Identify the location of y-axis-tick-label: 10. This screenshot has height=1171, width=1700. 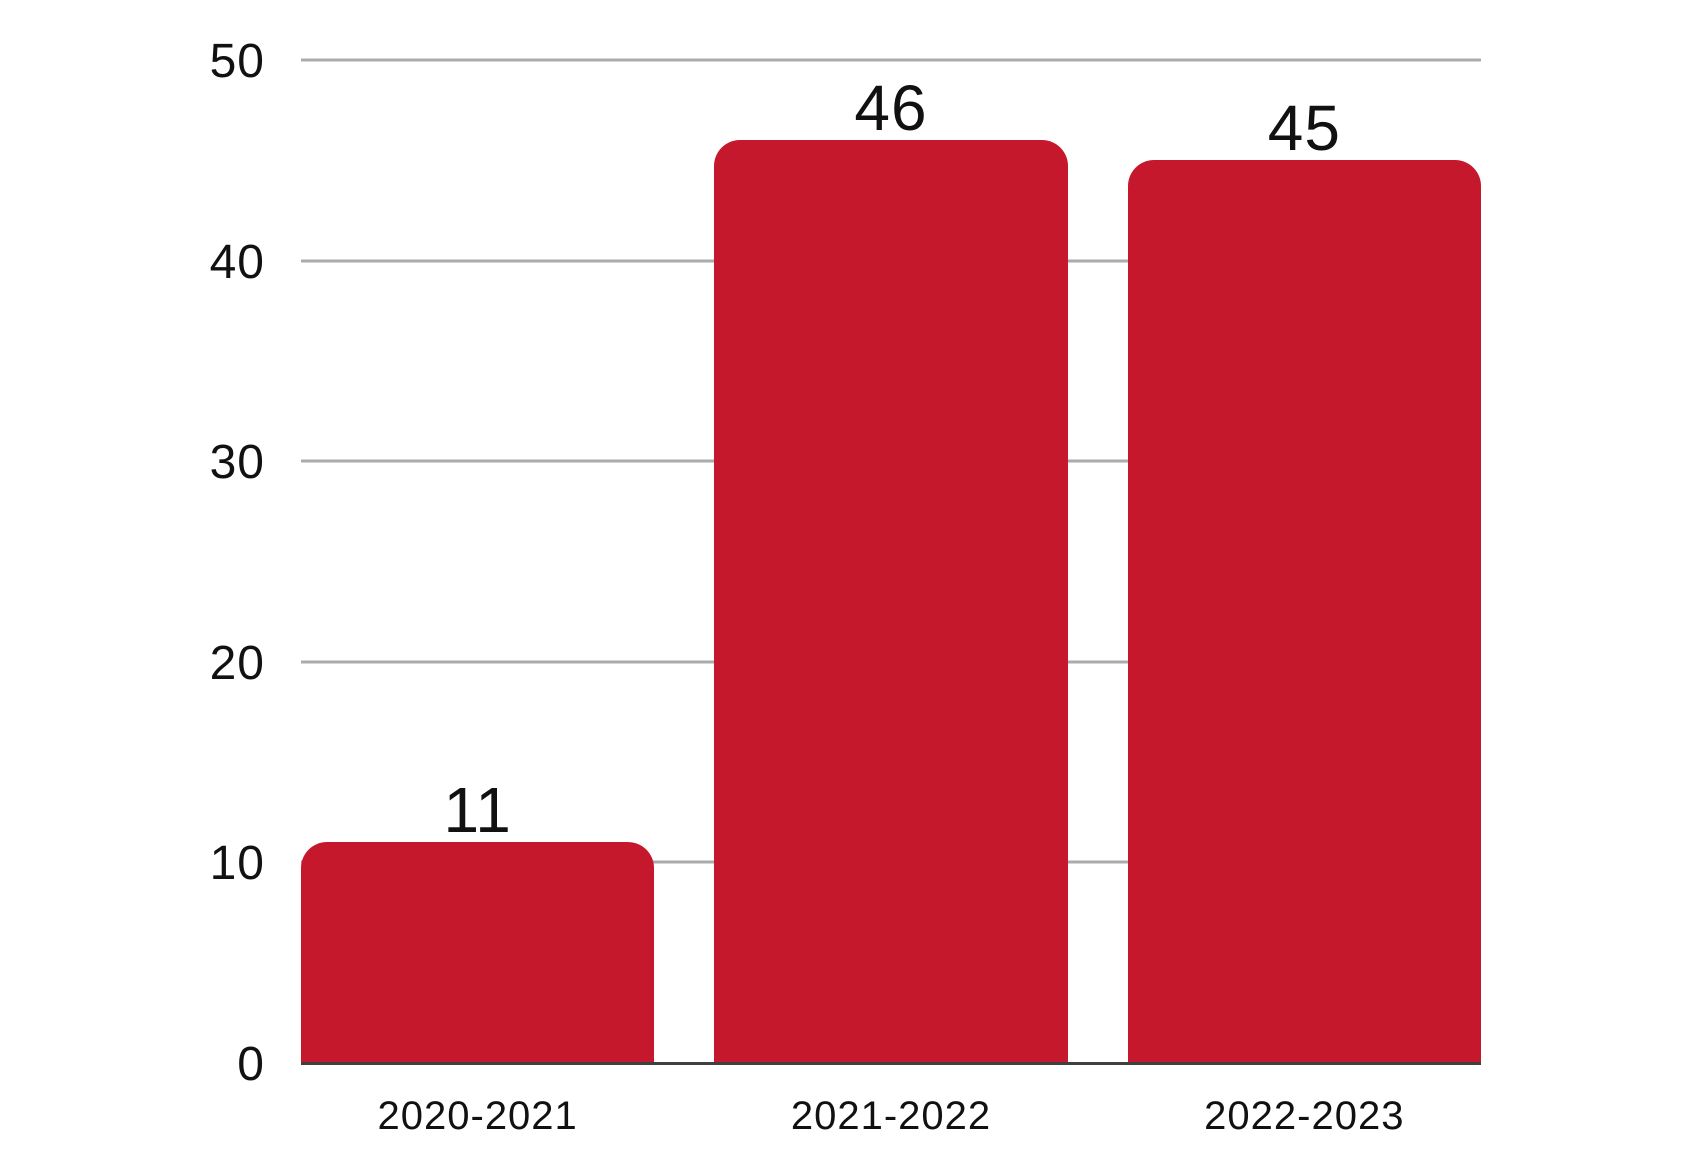
(237, 864).